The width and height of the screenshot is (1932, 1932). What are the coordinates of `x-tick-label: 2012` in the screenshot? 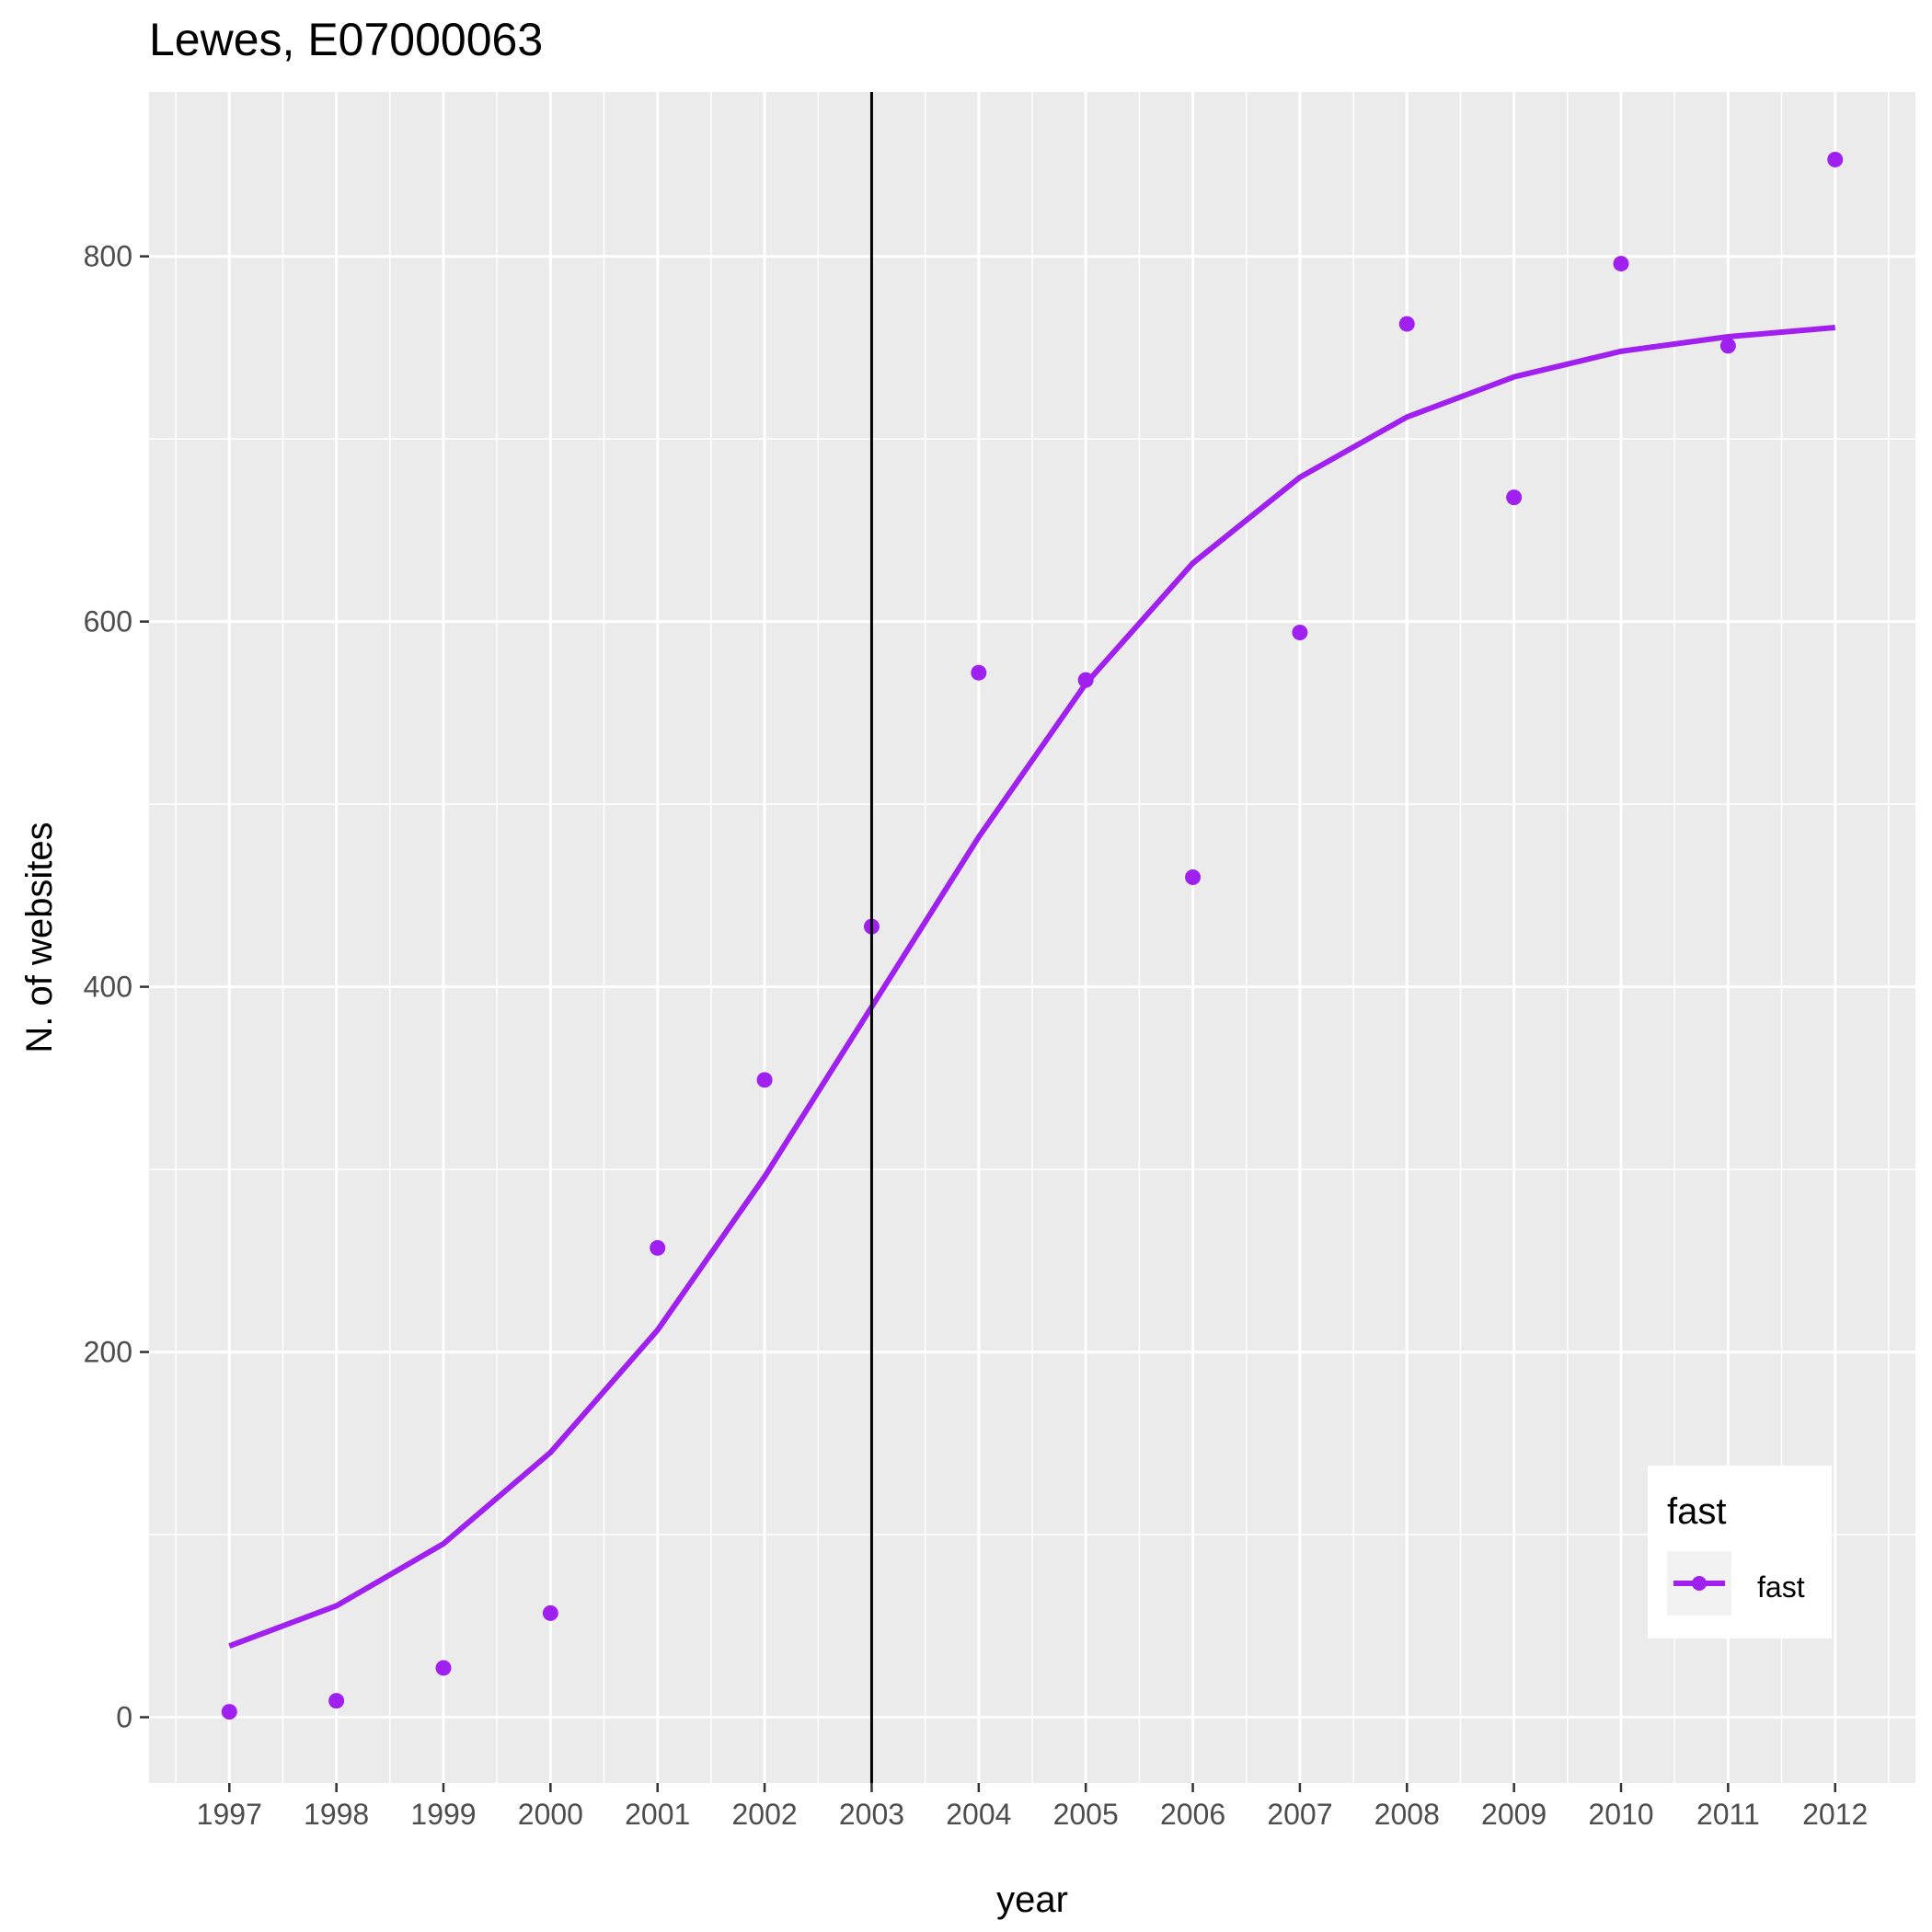 It's located at (1835, 1814).